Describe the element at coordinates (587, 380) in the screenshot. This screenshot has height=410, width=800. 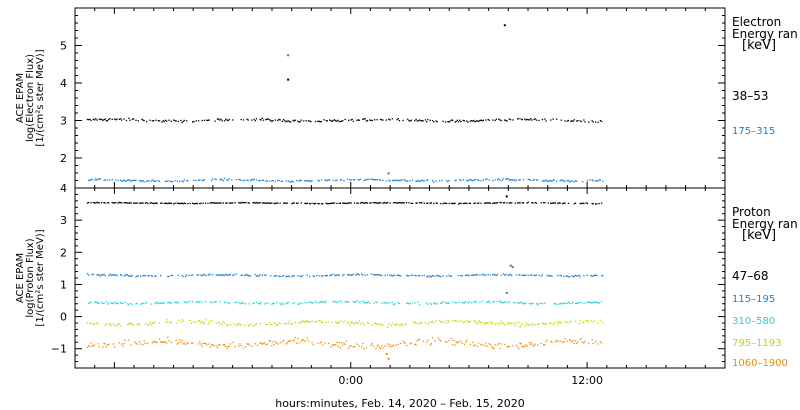
I see `x-tick-label: 12:00` at that location.